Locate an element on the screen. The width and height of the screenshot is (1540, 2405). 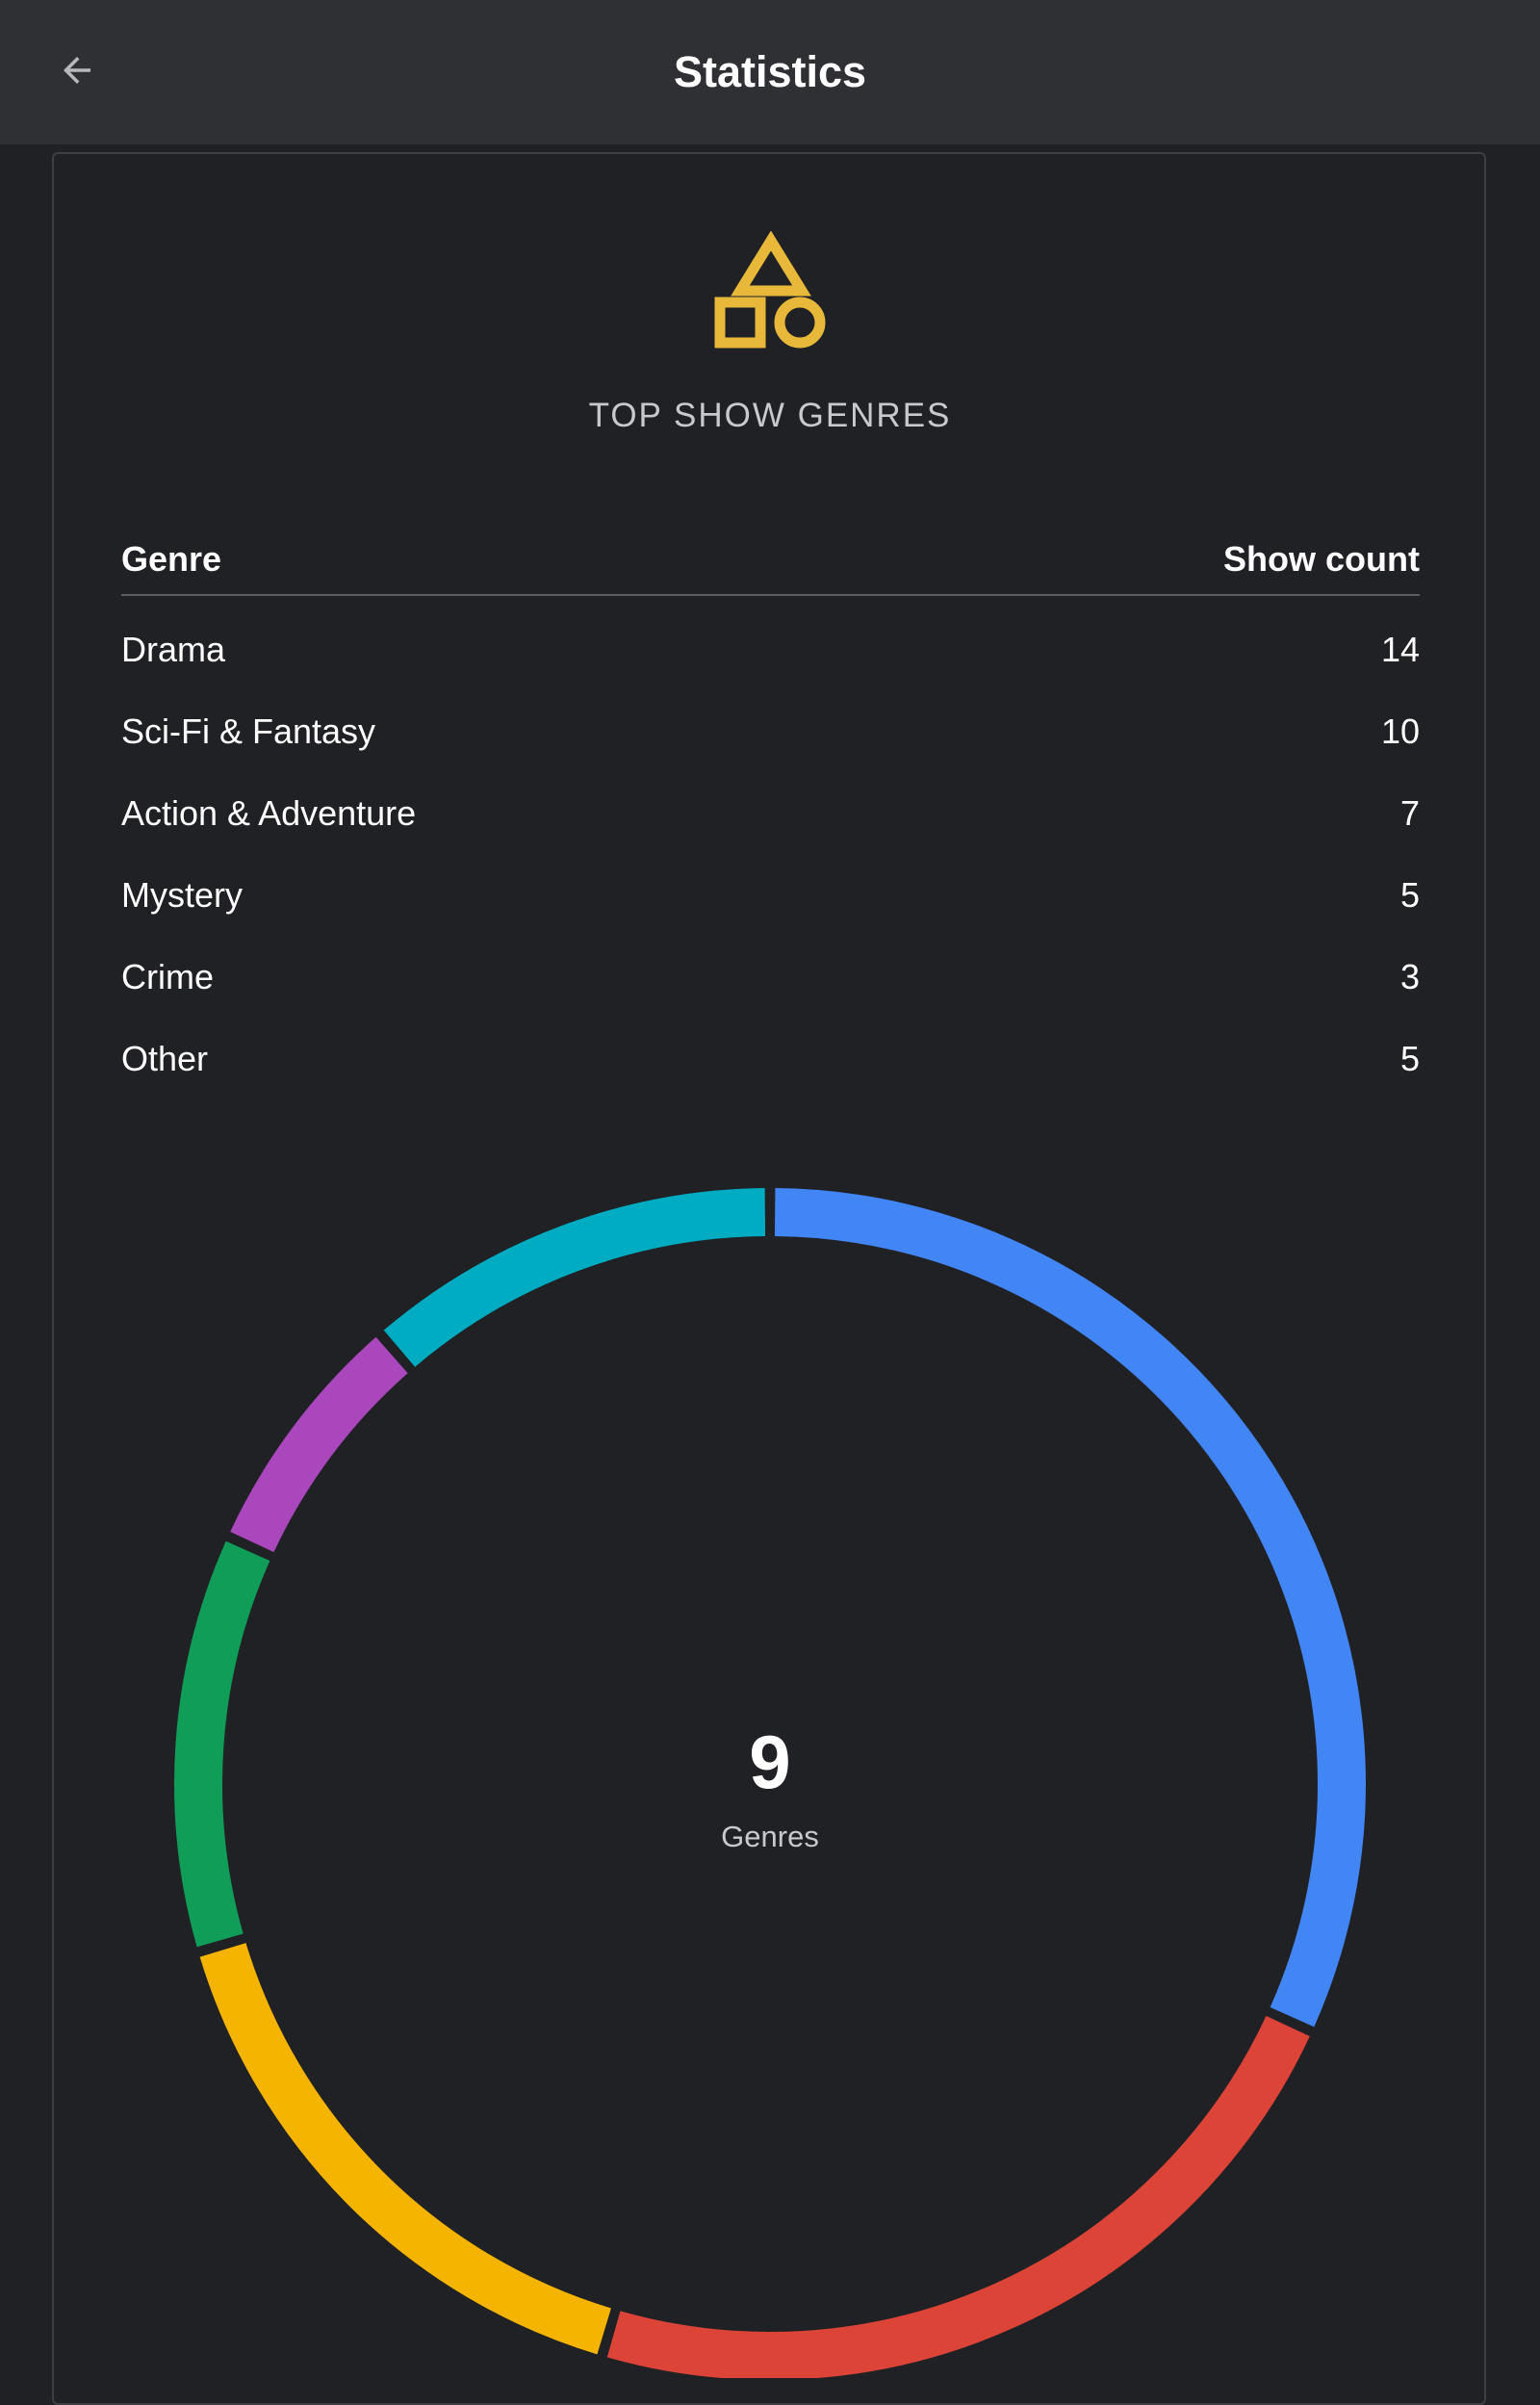
donut-slice-crime is located at coordinates (319, 1444).